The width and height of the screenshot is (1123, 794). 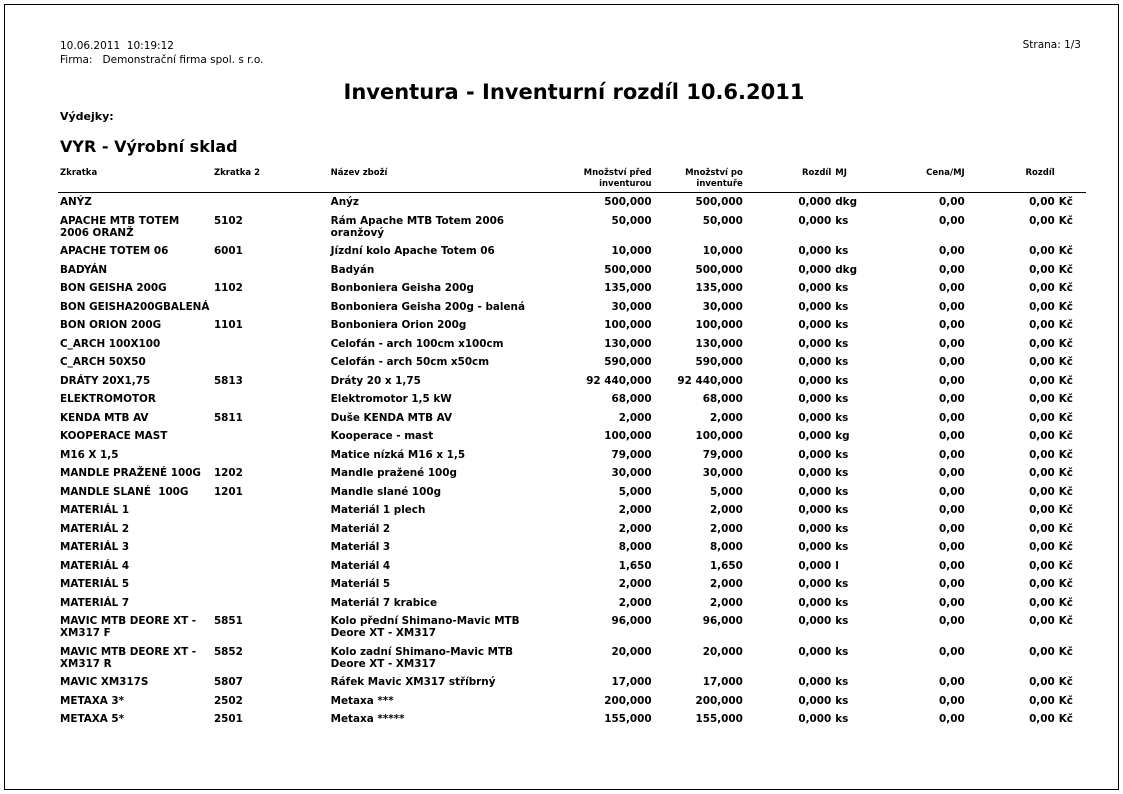 What do you see at coordinates (410, 362) in the screenshot?
I see `table-cell: Celofán - arch 50cm x50cm` at bounding box center [410, 362].